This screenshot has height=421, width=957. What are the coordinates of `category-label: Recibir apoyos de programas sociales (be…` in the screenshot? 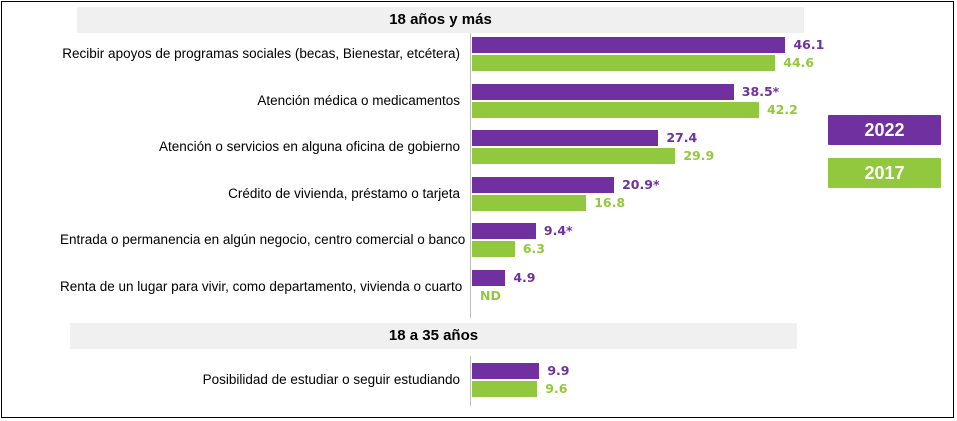 It's located at (261, 53).